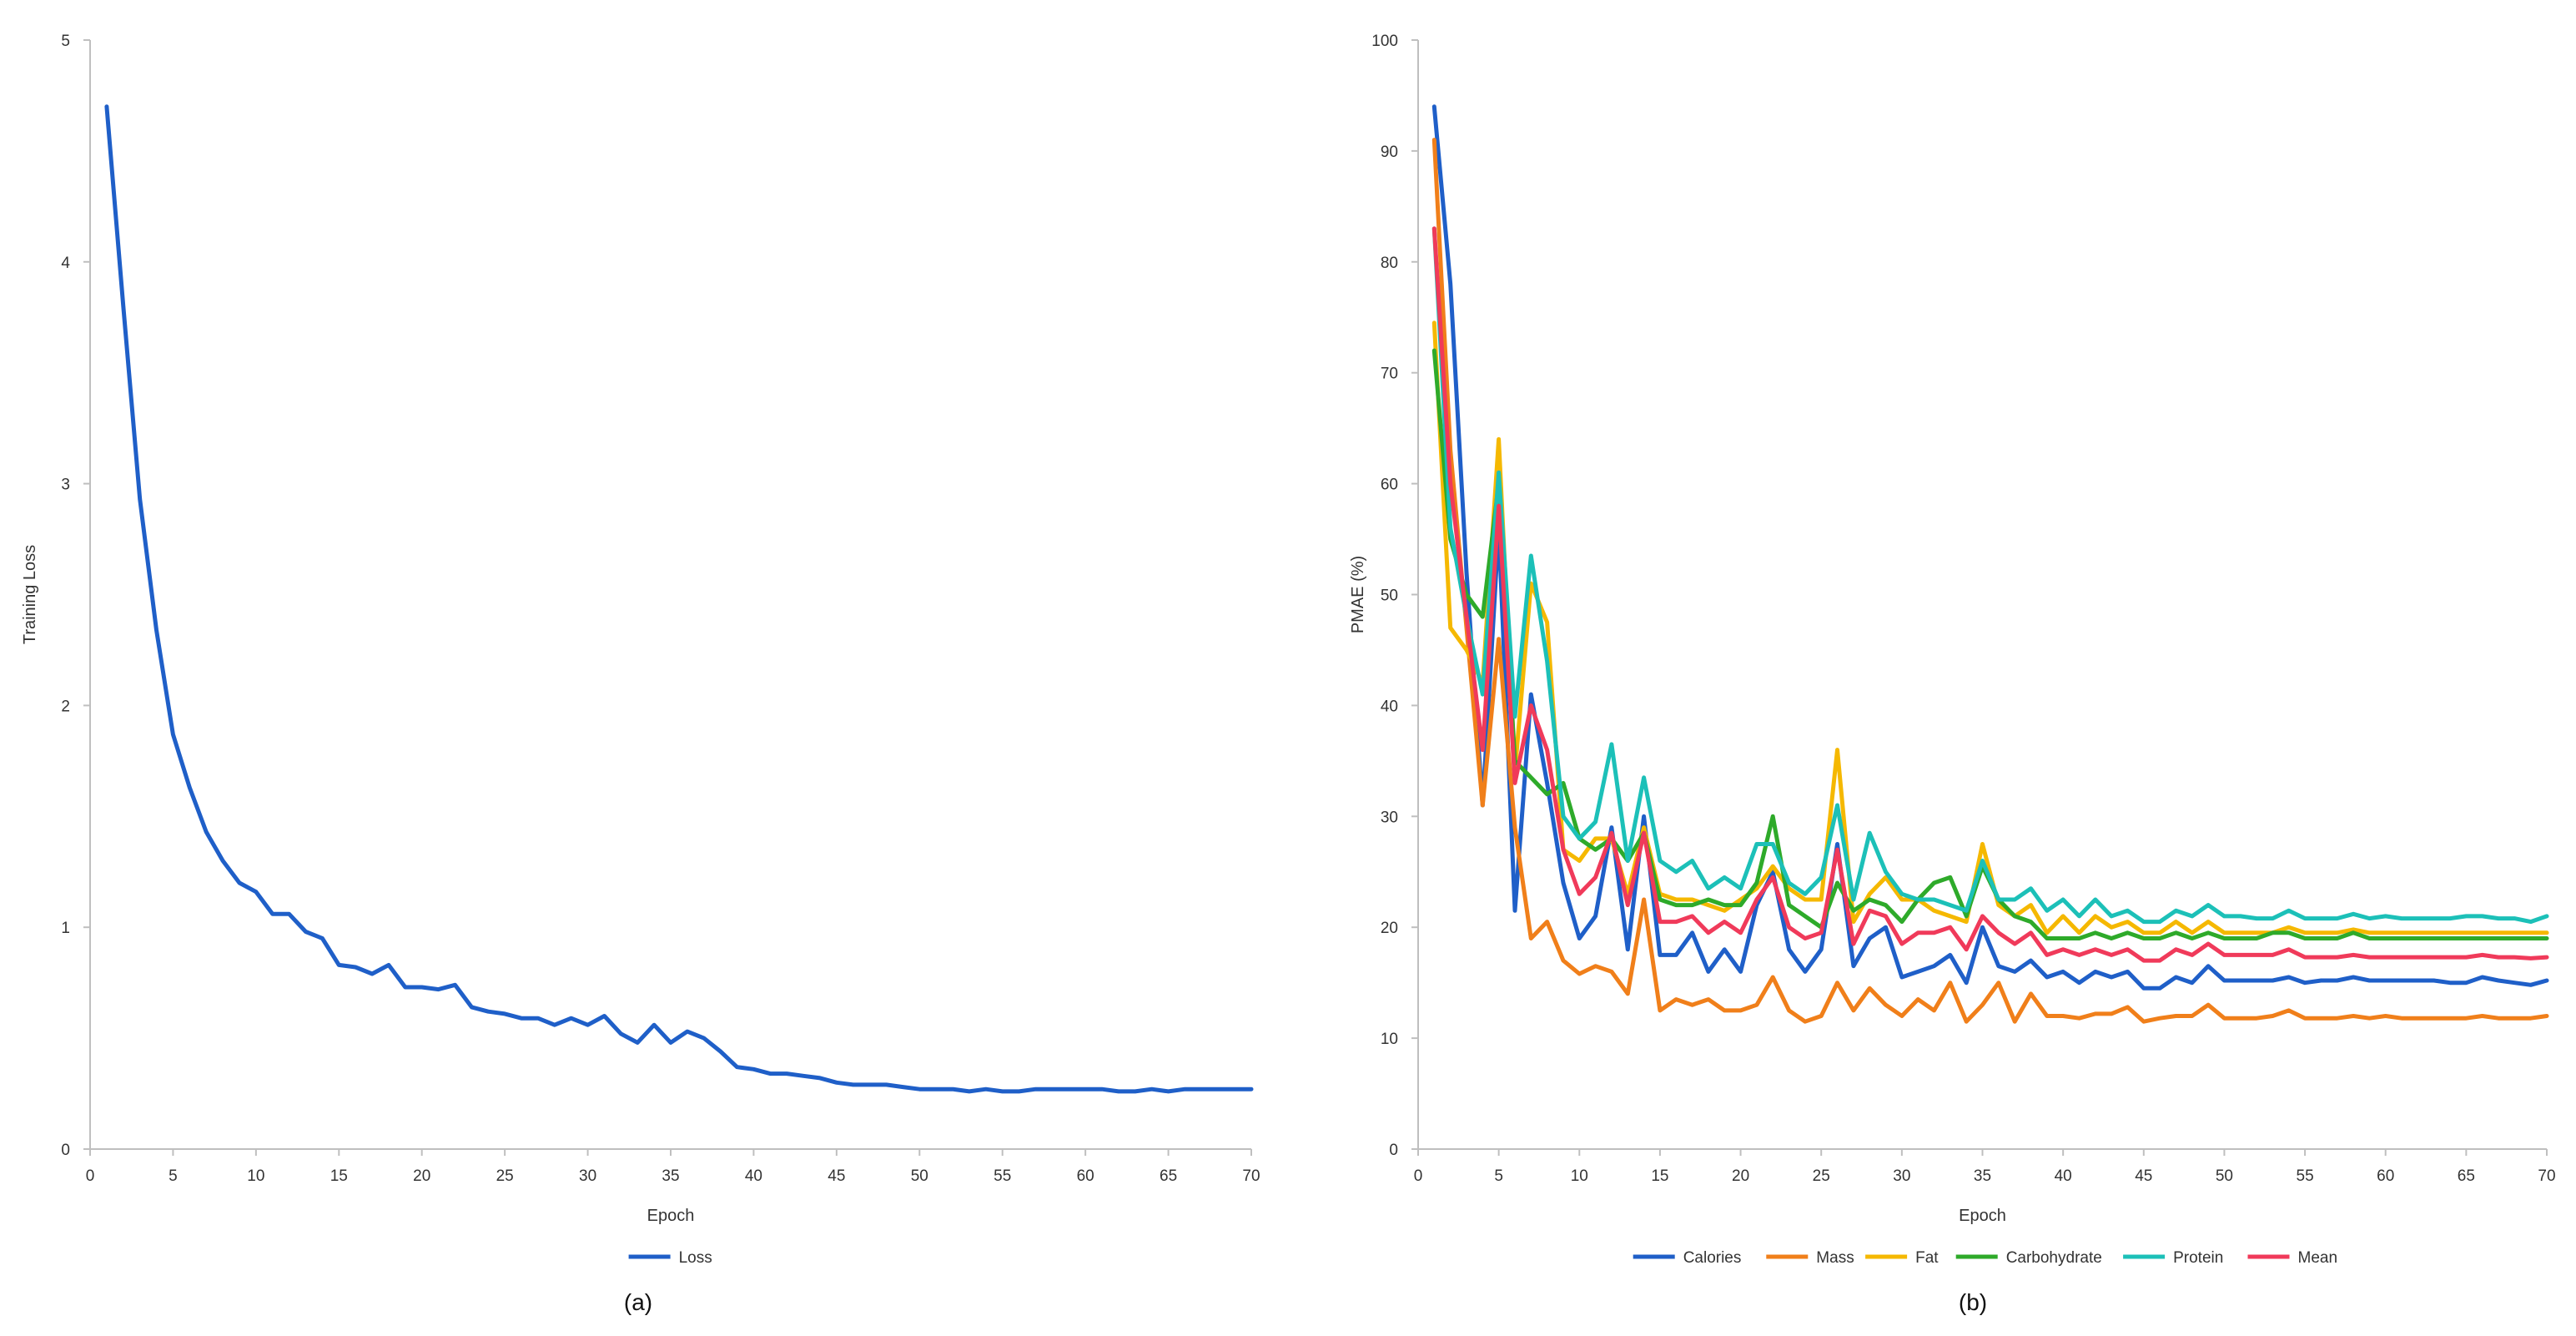  What do you see at coordinates (1927, 1258) in the screenshot?
I see `legend-label: Fat` at bounding box center [1927, 1258].